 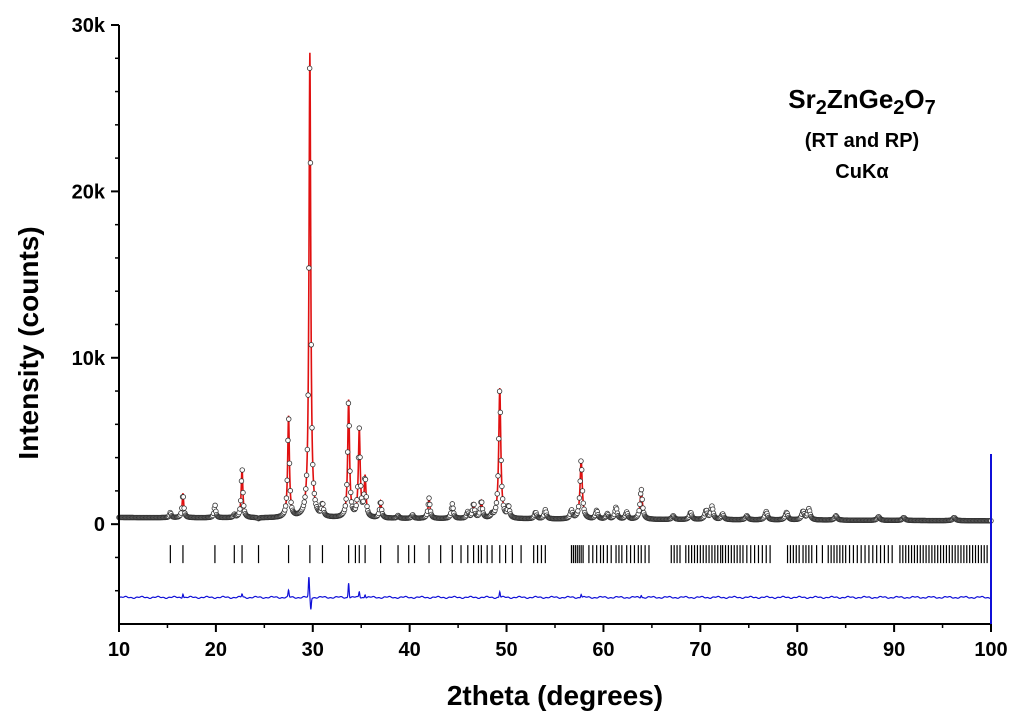 I want to click on difference-curve-line, so click(x=555, y=593).